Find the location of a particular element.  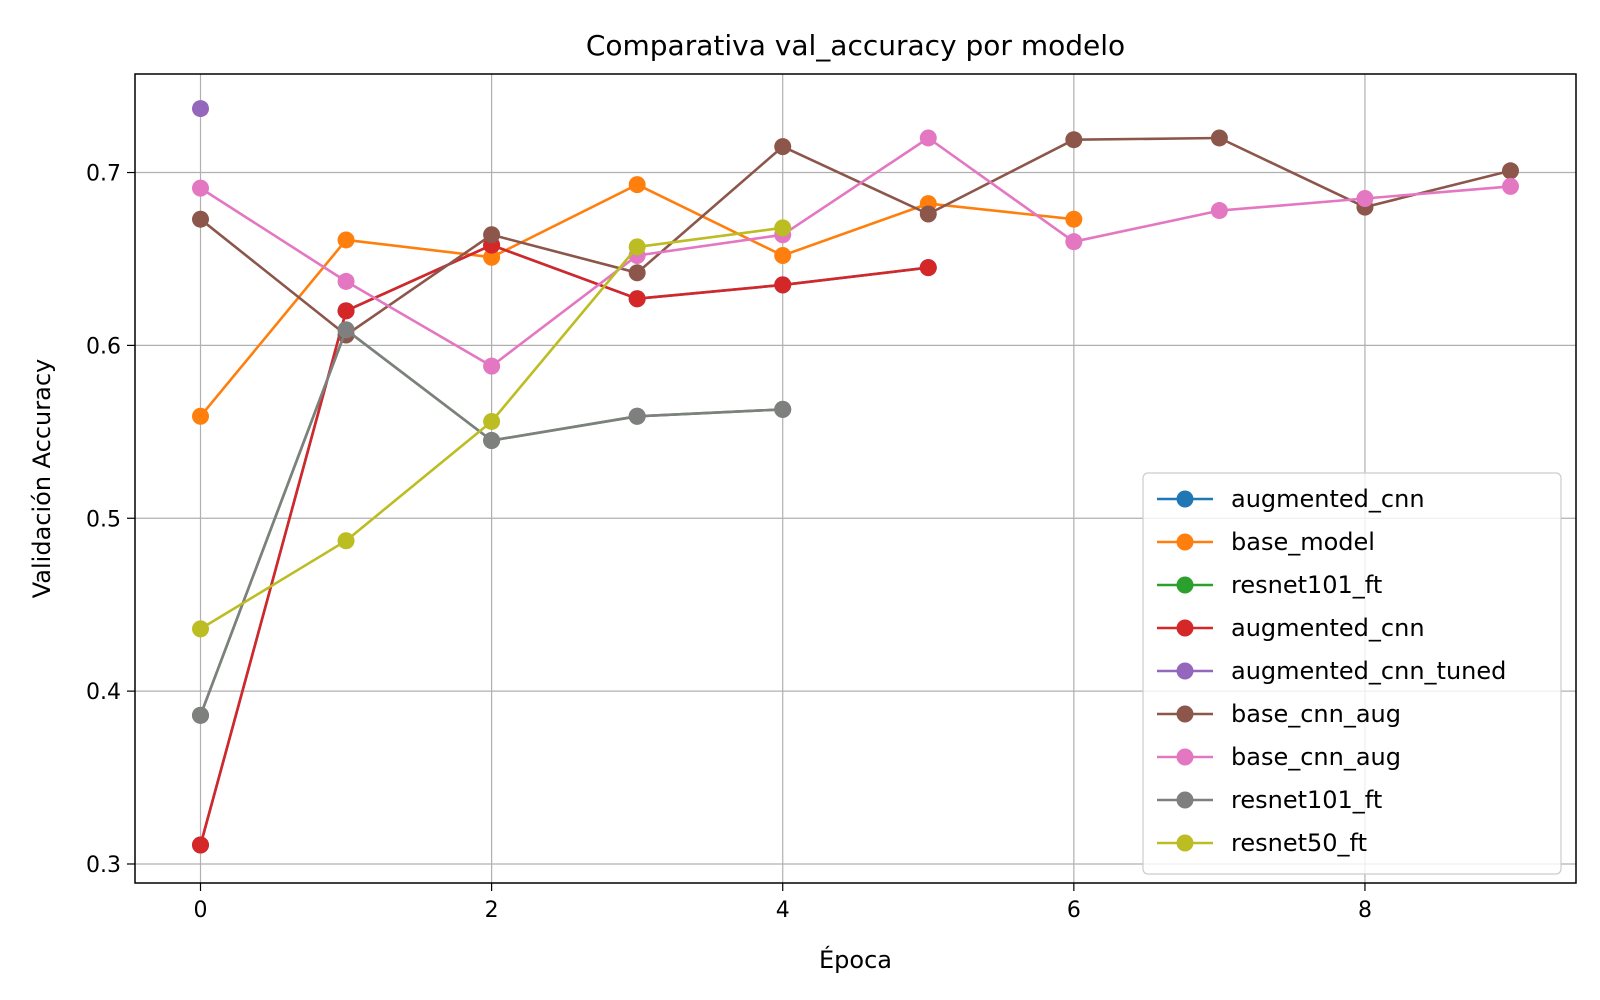

x-axis-label: Época is located at coordinates (855, 959).